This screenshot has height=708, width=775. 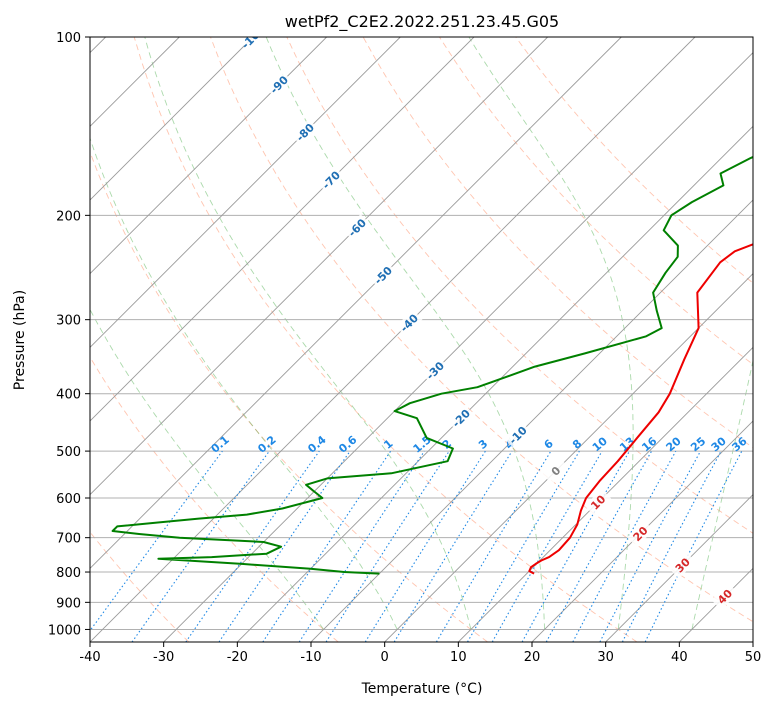 What do you see at coordinates (317, 444) in the screenshot?
I see `mixing-ratio-label: 0.4` at bounding box center [317, 444].